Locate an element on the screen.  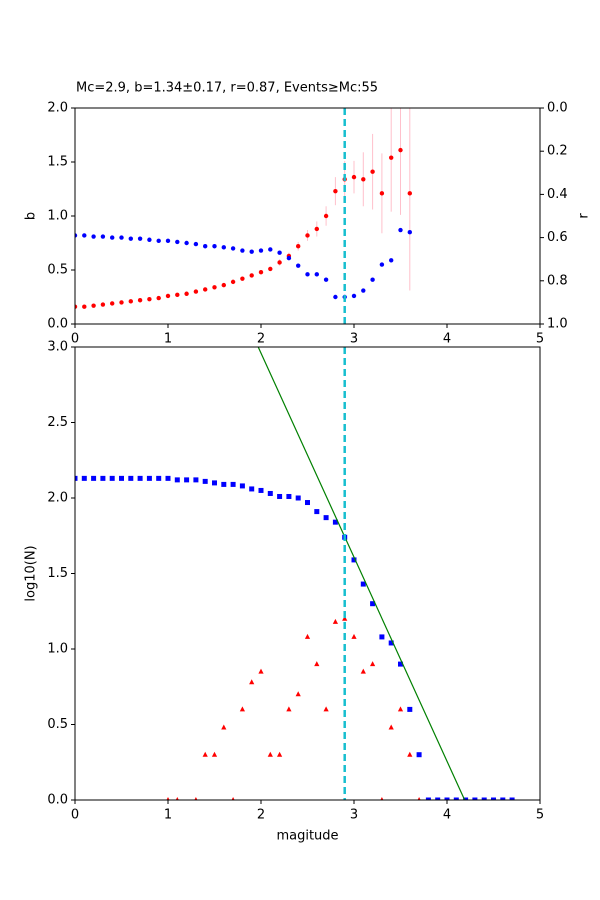
y-axis-label: b is located at coordinates (31, 216).